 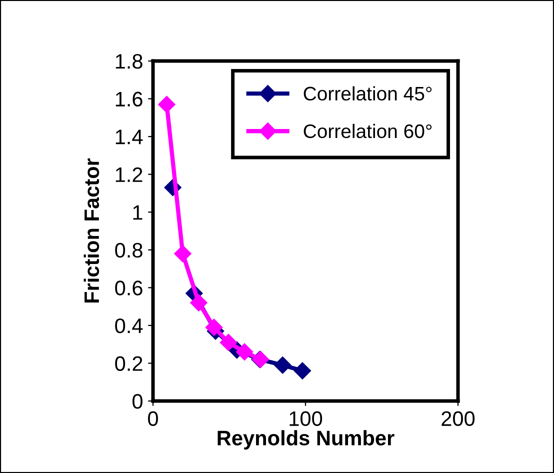 What do you see at coordinates (92, 230) in the screenshot?
I see `y-axis-title: Friction Factor` at bounding box center [92, 230].